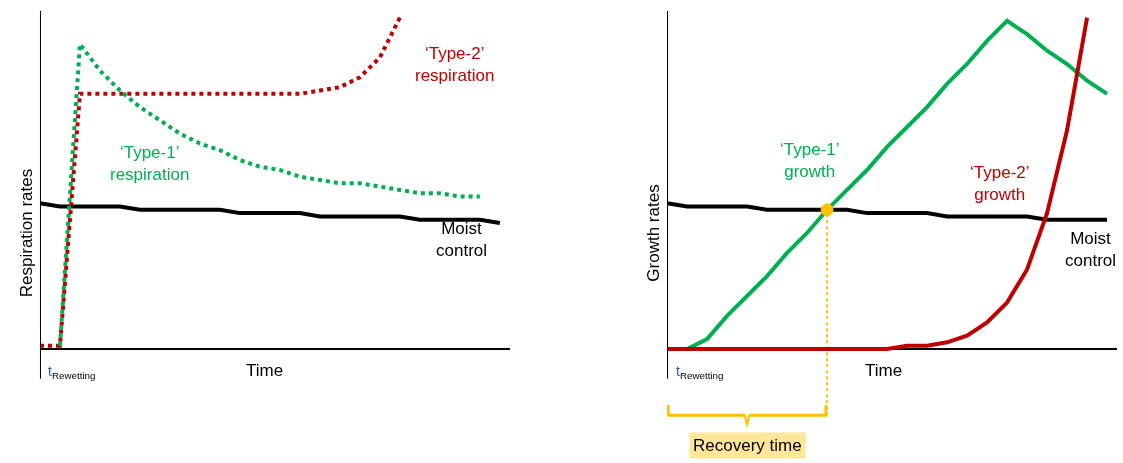 This screenshot has height=463, width=1123. Describe the element at coordinates (810, 161) in the screenshot. I see `series-label: ‘Type-1’ growth` at that location.